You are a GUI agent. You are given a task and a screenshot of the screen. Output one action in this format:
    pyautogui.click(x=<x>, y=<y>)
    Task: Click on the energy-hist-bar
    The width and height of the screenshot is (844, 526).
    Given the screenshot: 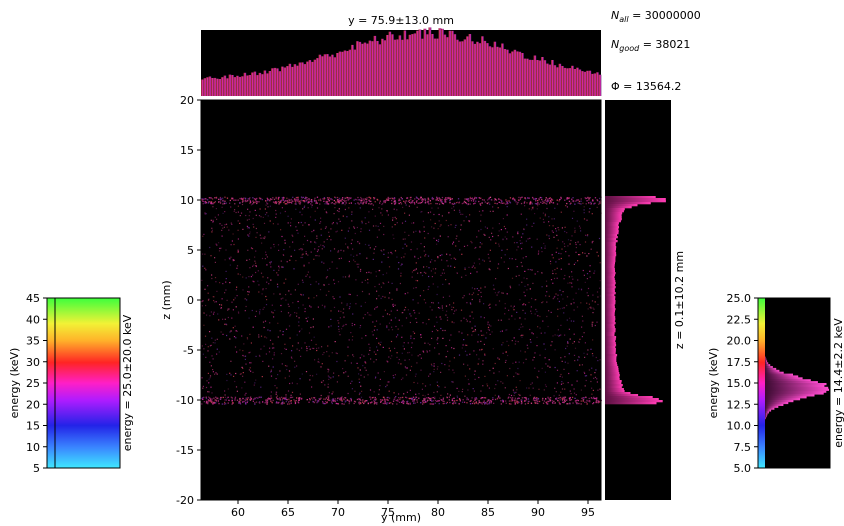 What is the action you would take?
    pyautogui.click(x=788, y=380)
    